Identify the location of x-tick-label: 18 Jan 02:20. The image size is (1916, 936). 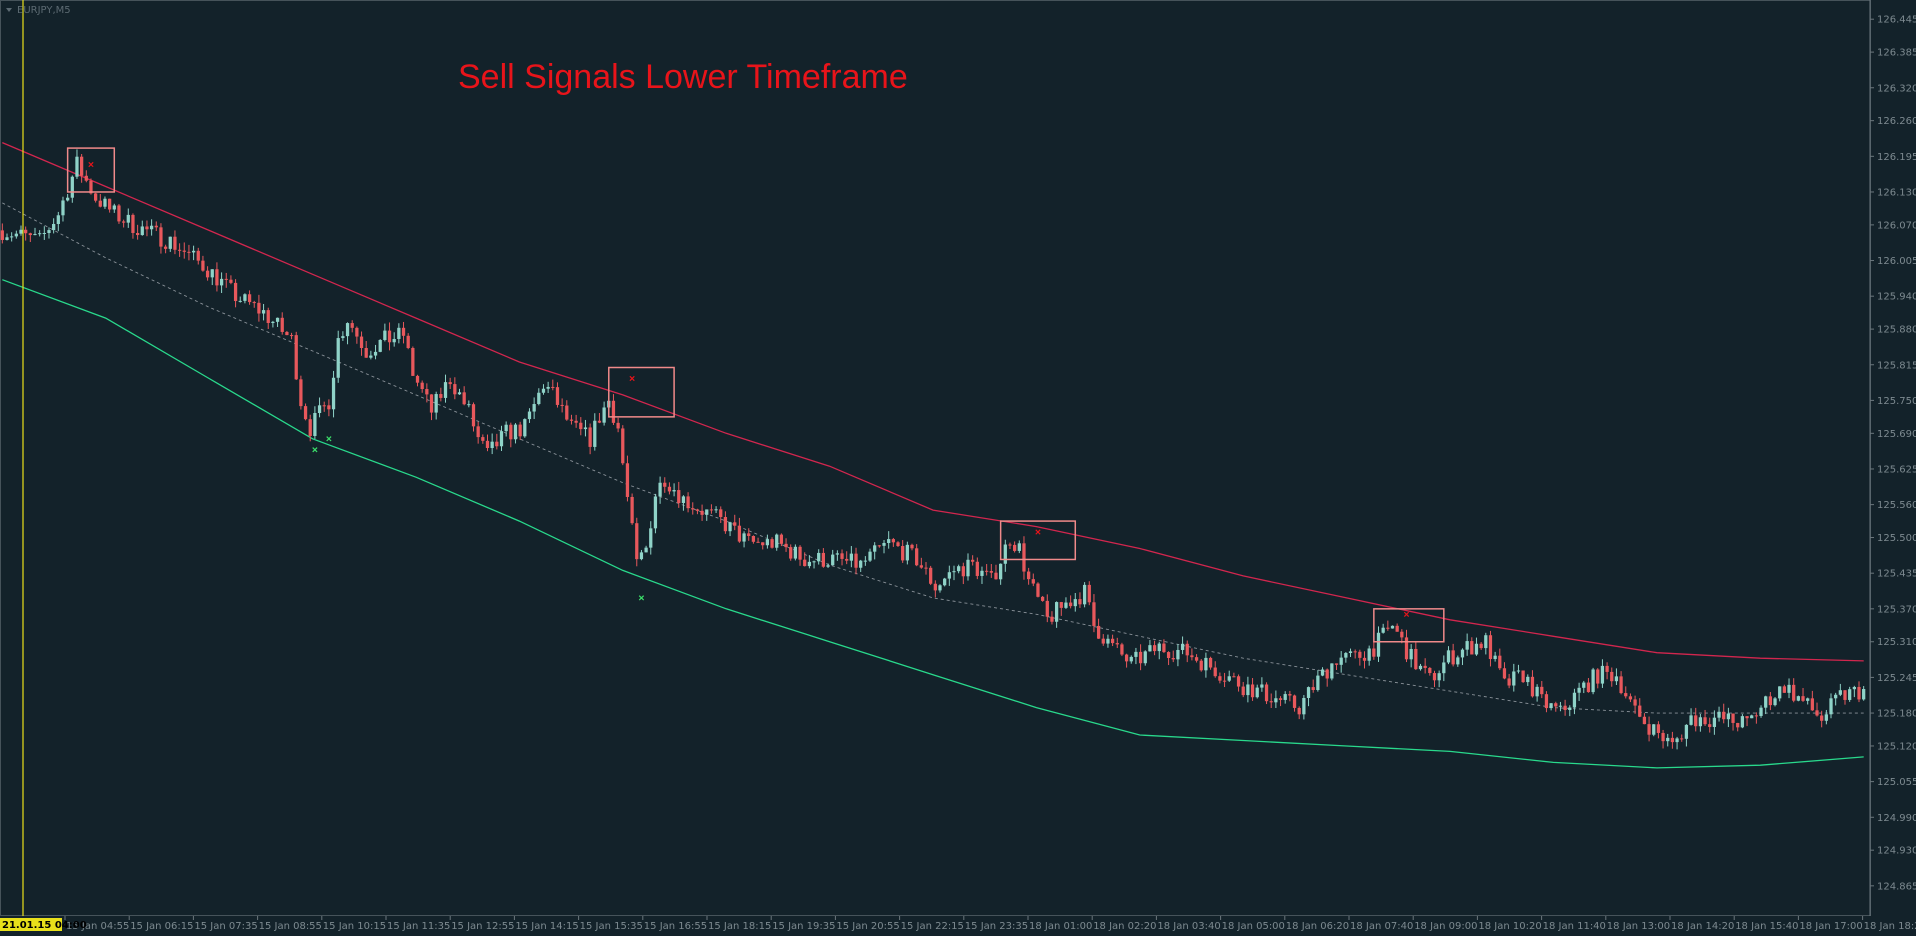
(1124, 926).